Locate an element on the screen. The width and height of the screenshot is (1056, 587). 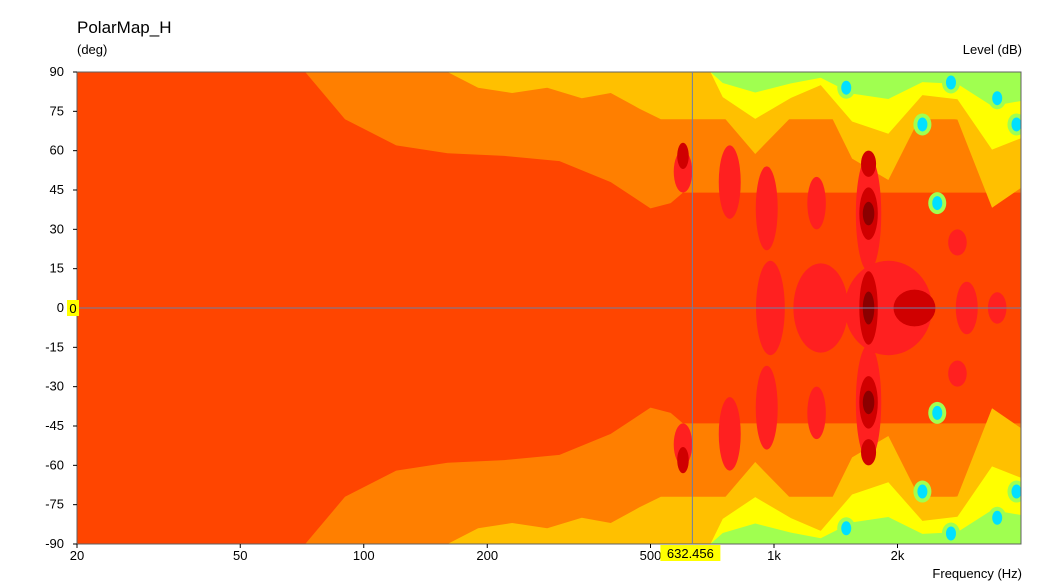
y-tick-label: -60 is located at coordinates (54, 464).